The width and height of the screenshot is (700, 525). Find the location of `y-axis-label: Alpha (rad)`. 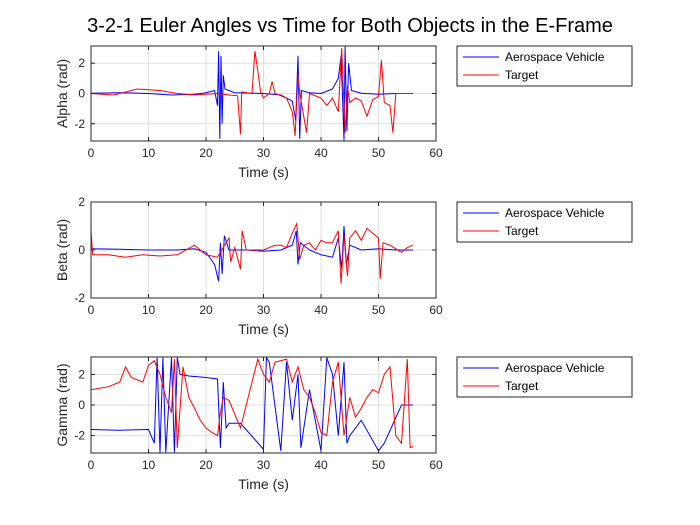

y-axis-label: Alpha (rad) is located at coordinates (62, 93).